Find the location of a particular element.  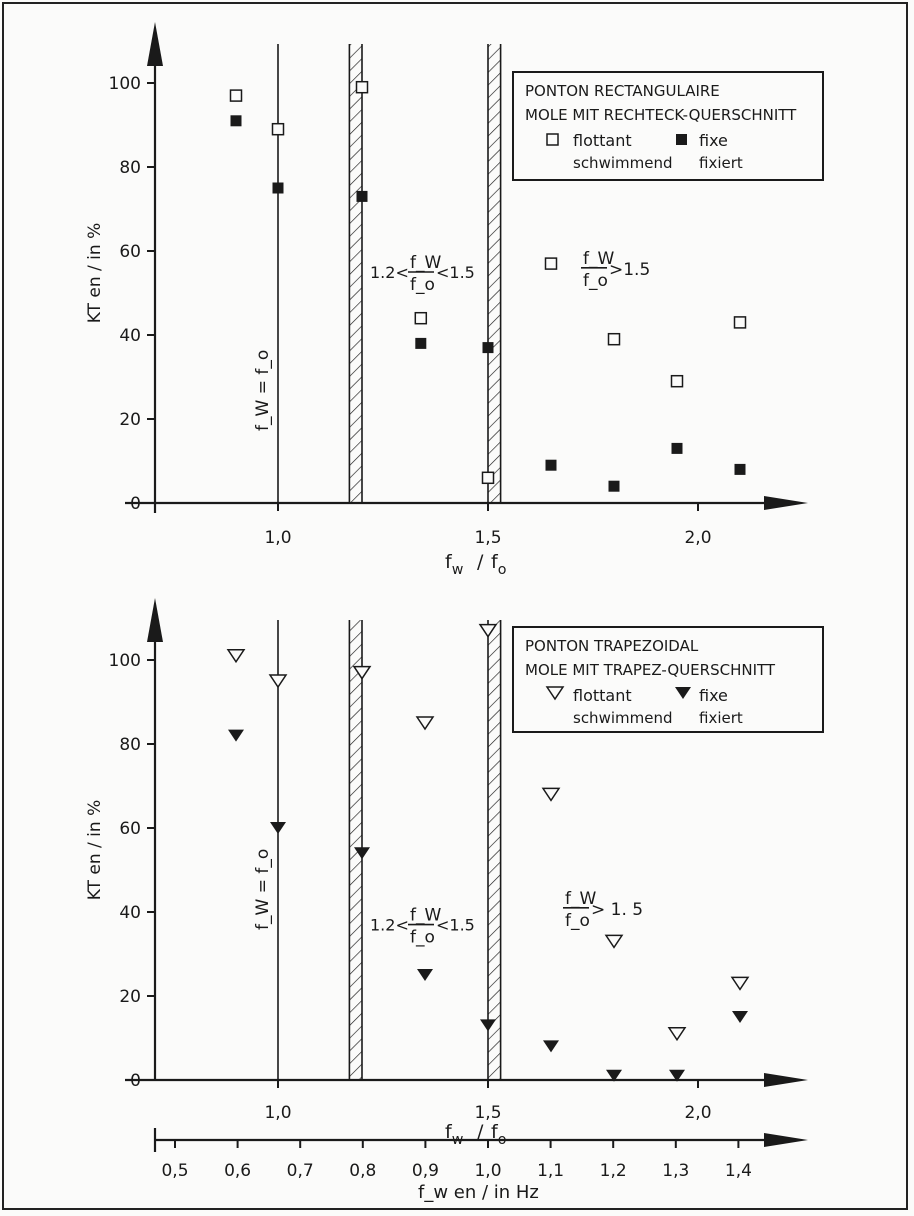

hz-tick-label: 1,2 is located at coordinates (613, 1171).